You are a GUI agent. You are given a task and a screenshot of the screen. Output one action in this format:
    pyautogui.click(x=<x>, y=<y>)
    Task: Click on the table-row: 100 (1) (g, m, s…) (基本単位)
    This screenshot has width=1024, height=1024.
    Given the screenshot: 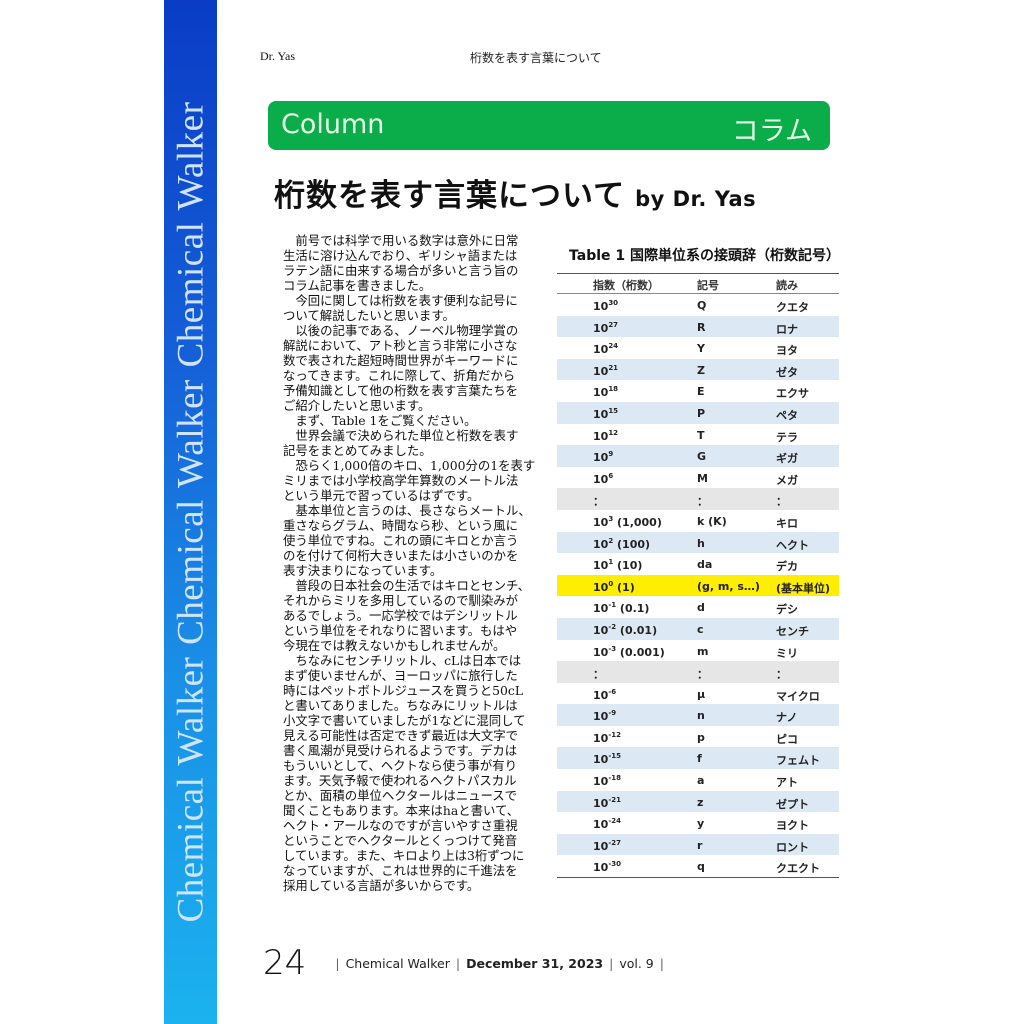 What is the action you would take?
    pyautogui.click(x=698, y=585)
    